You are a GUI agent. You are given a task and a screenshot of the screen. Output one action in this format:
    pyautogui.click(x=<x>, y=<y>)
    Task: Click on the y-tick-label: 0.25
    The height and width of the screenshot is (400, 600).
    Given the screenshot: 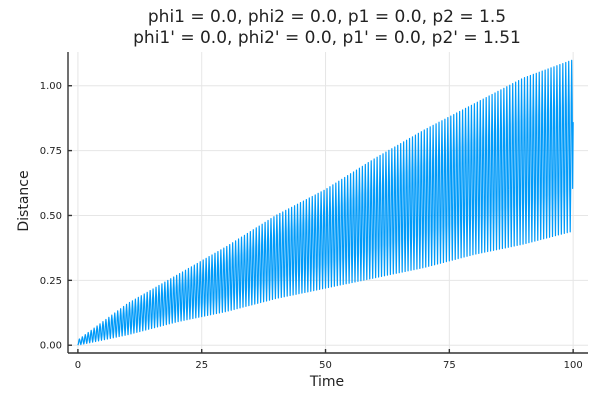 What is the action you would take?
    pyautogui.click(x=51, y=281)
    